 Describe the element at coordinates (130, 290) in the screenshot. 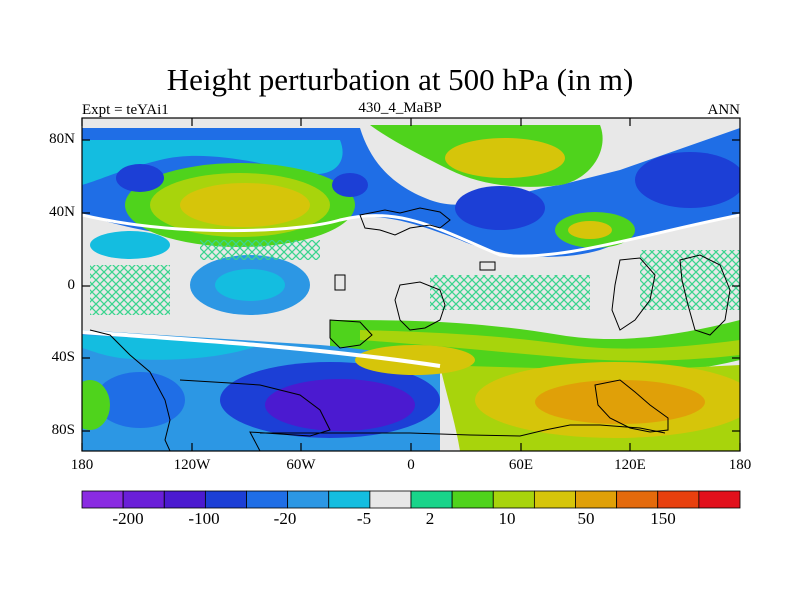

I see `hatch-west` at that location.